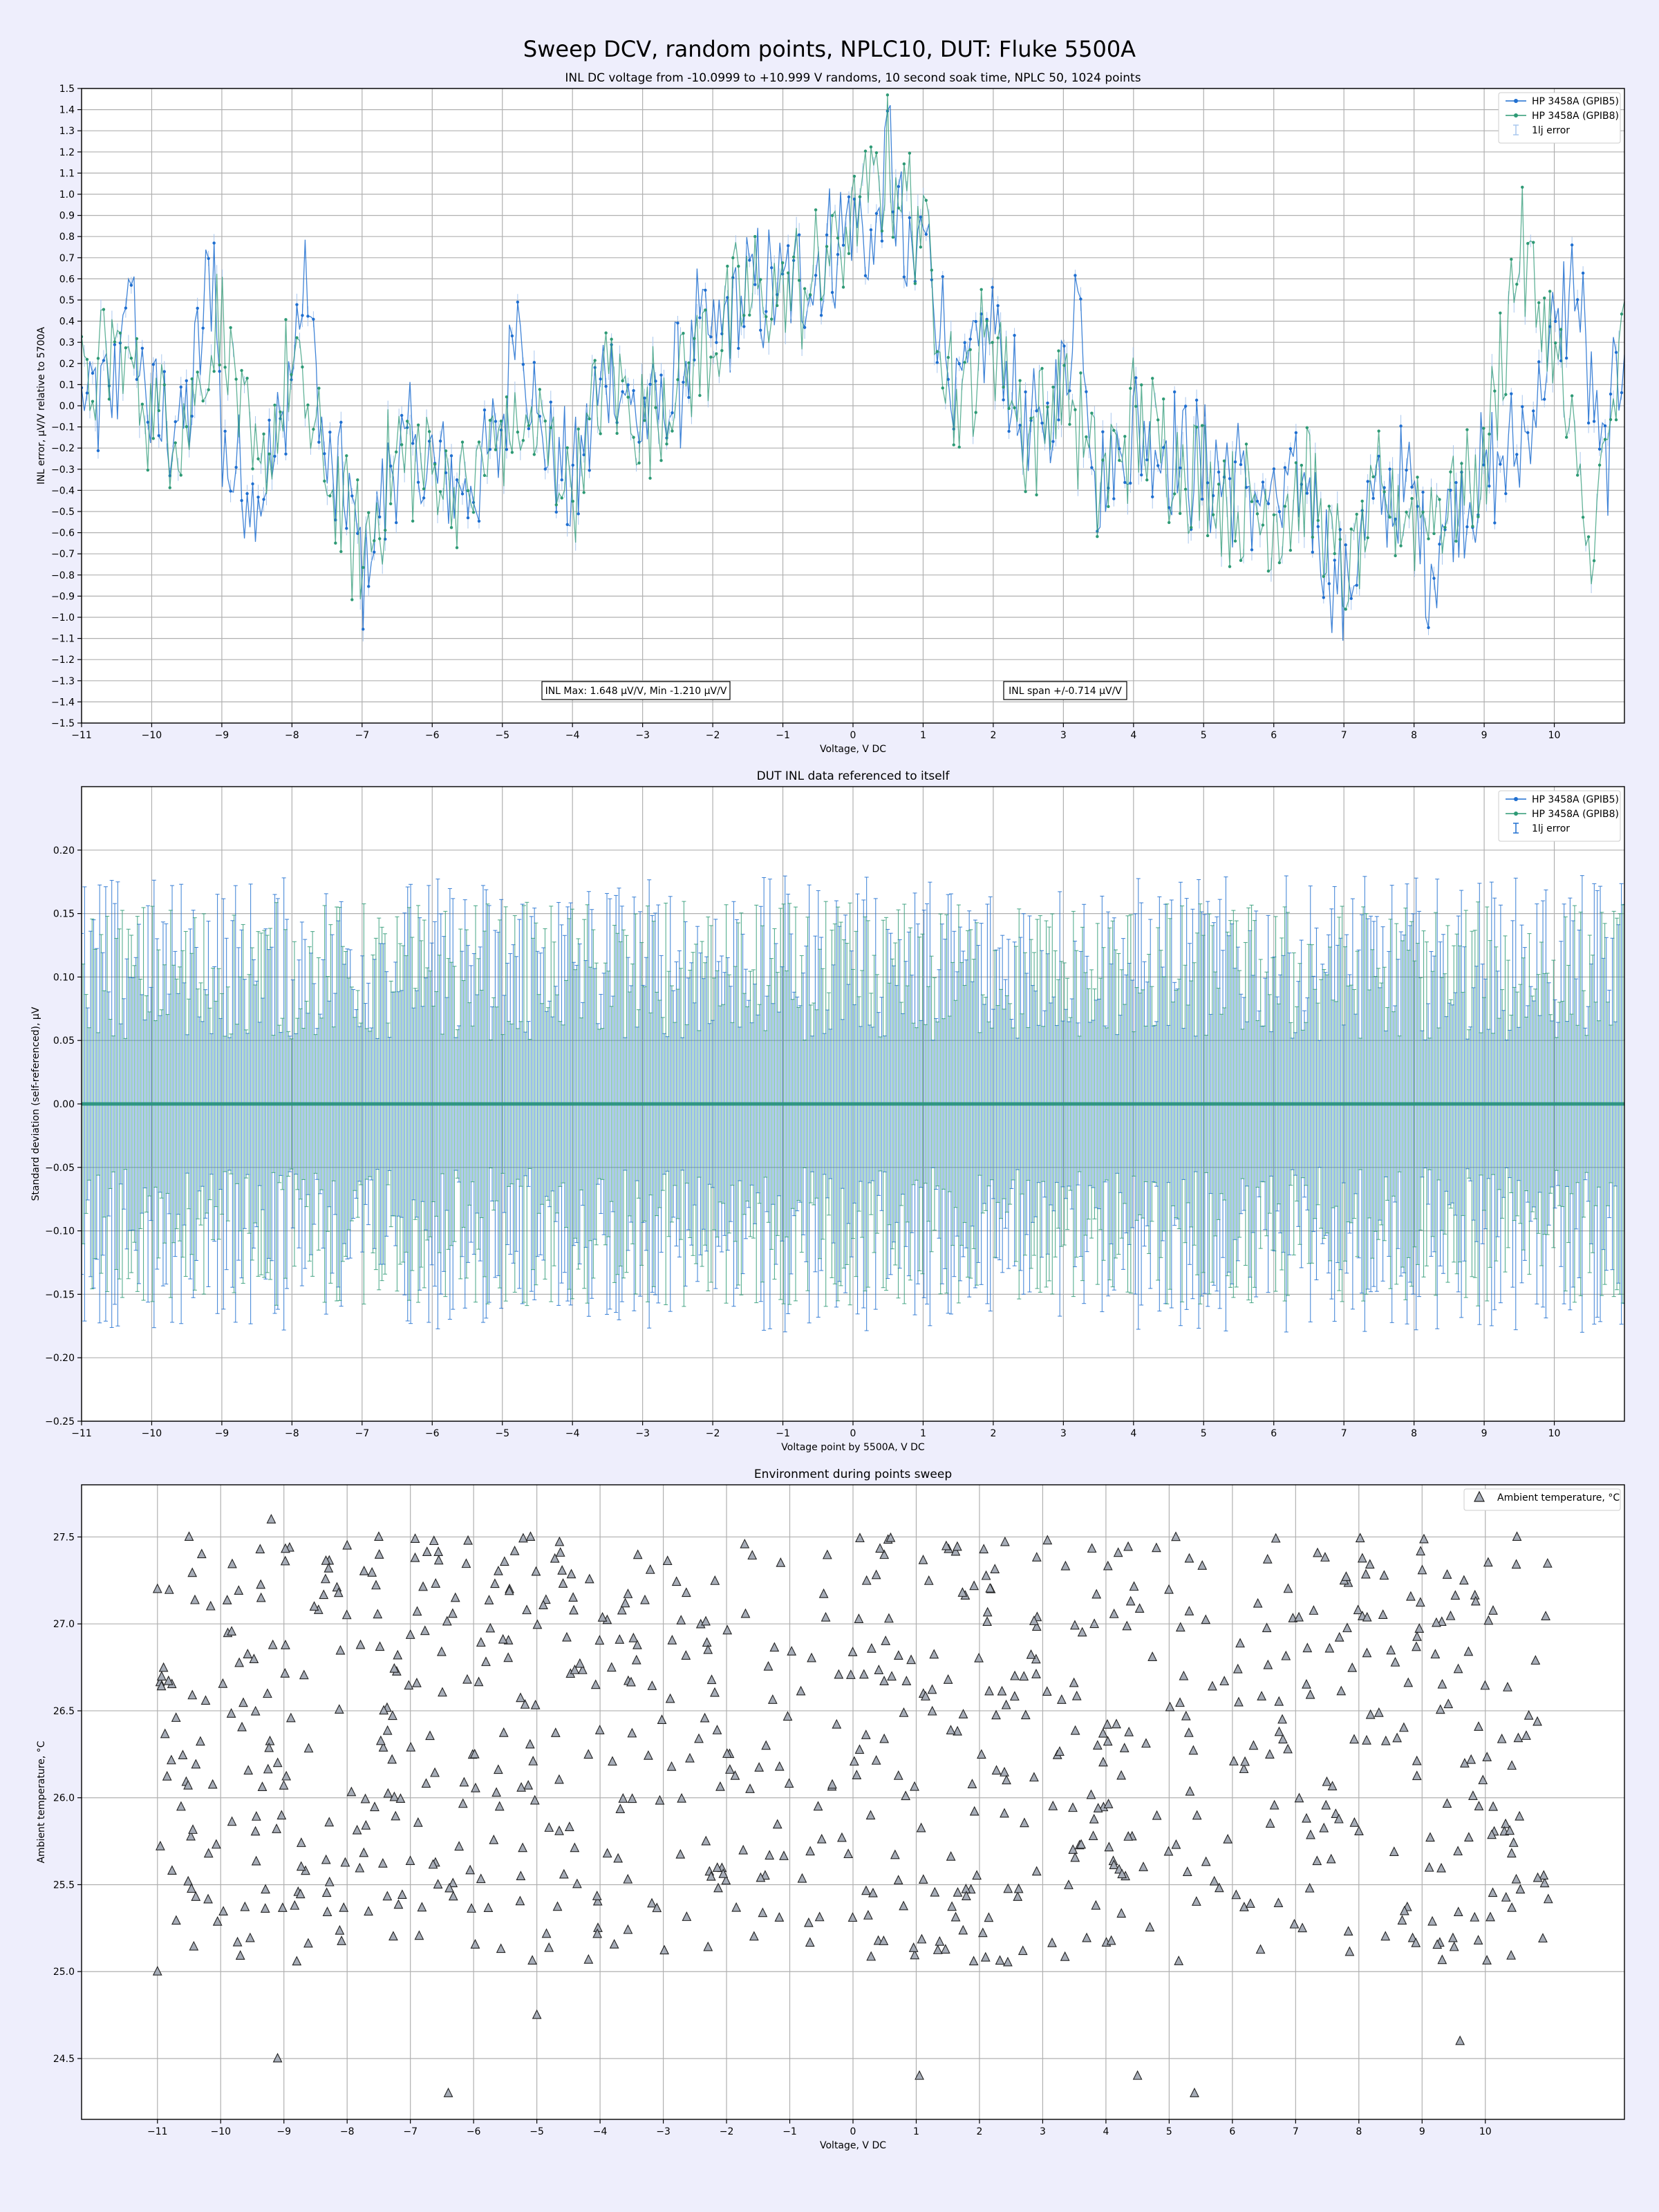 The width and height of the screenshot is (1659, 2212). What do you see at coordinates (67, 131) in the screenshot?
I see `y-tick-label: 1.3` at bounding box center [67, 131].